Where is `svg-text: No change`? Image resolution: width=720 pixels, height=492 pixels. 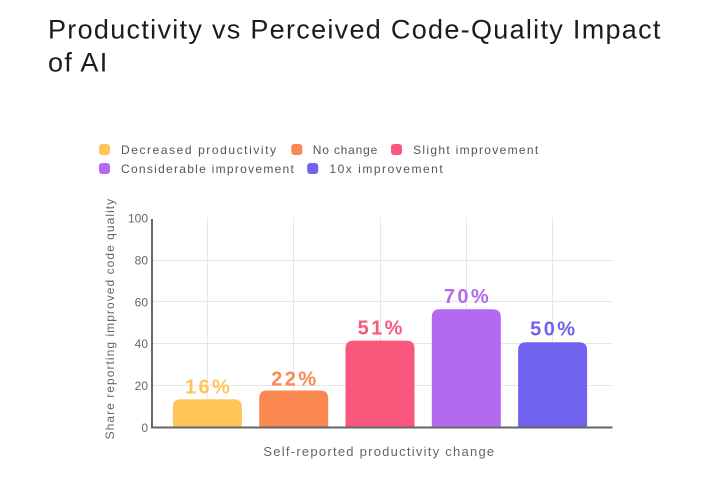
svg-text: No change is located at coordinates (345, 150).